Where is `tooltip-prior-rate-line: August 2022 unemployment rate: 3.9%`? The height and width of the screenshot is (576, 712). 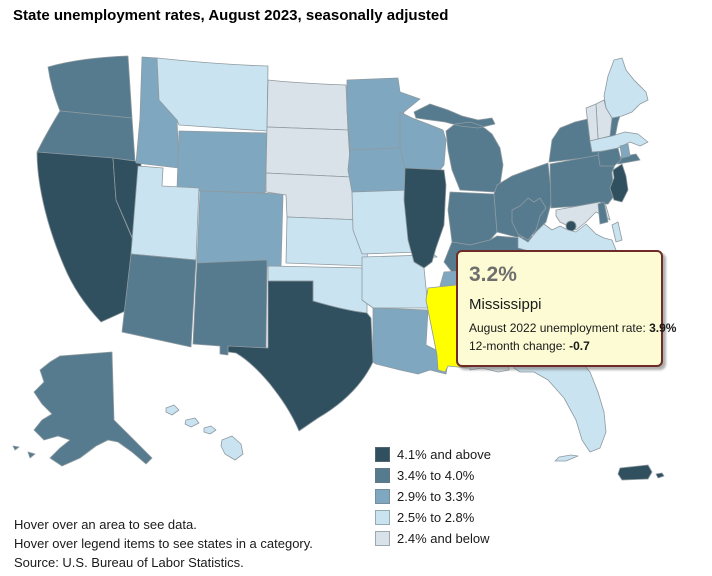
tooltip-prior-rate-line: August 2022 unemployment rate: 3.9% is located at coordinates (572, 328).